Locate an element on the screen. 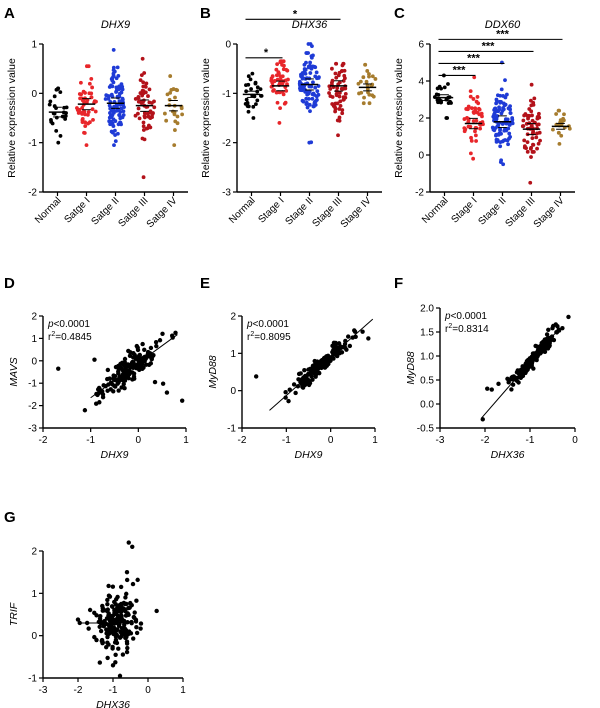 The height and width of the screenshot is (708, 600). x-tick-label: Stage I is located at coordinates (271, 210).